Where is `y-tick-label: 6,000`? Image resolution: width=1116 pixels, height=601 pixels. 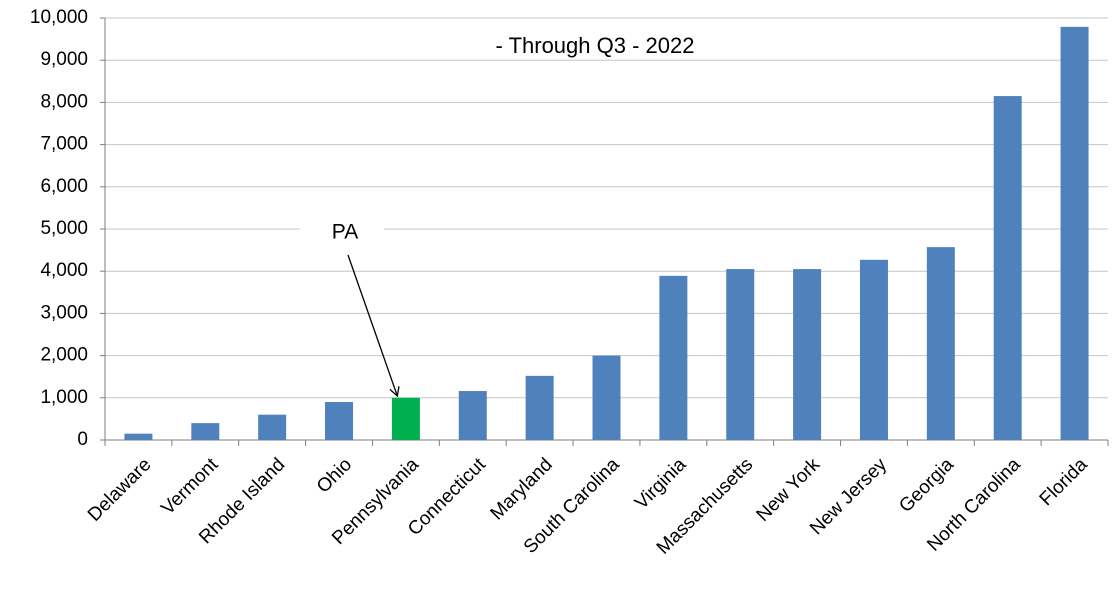
y-tick-label: 6,000 is located at coordinates (64, 186).